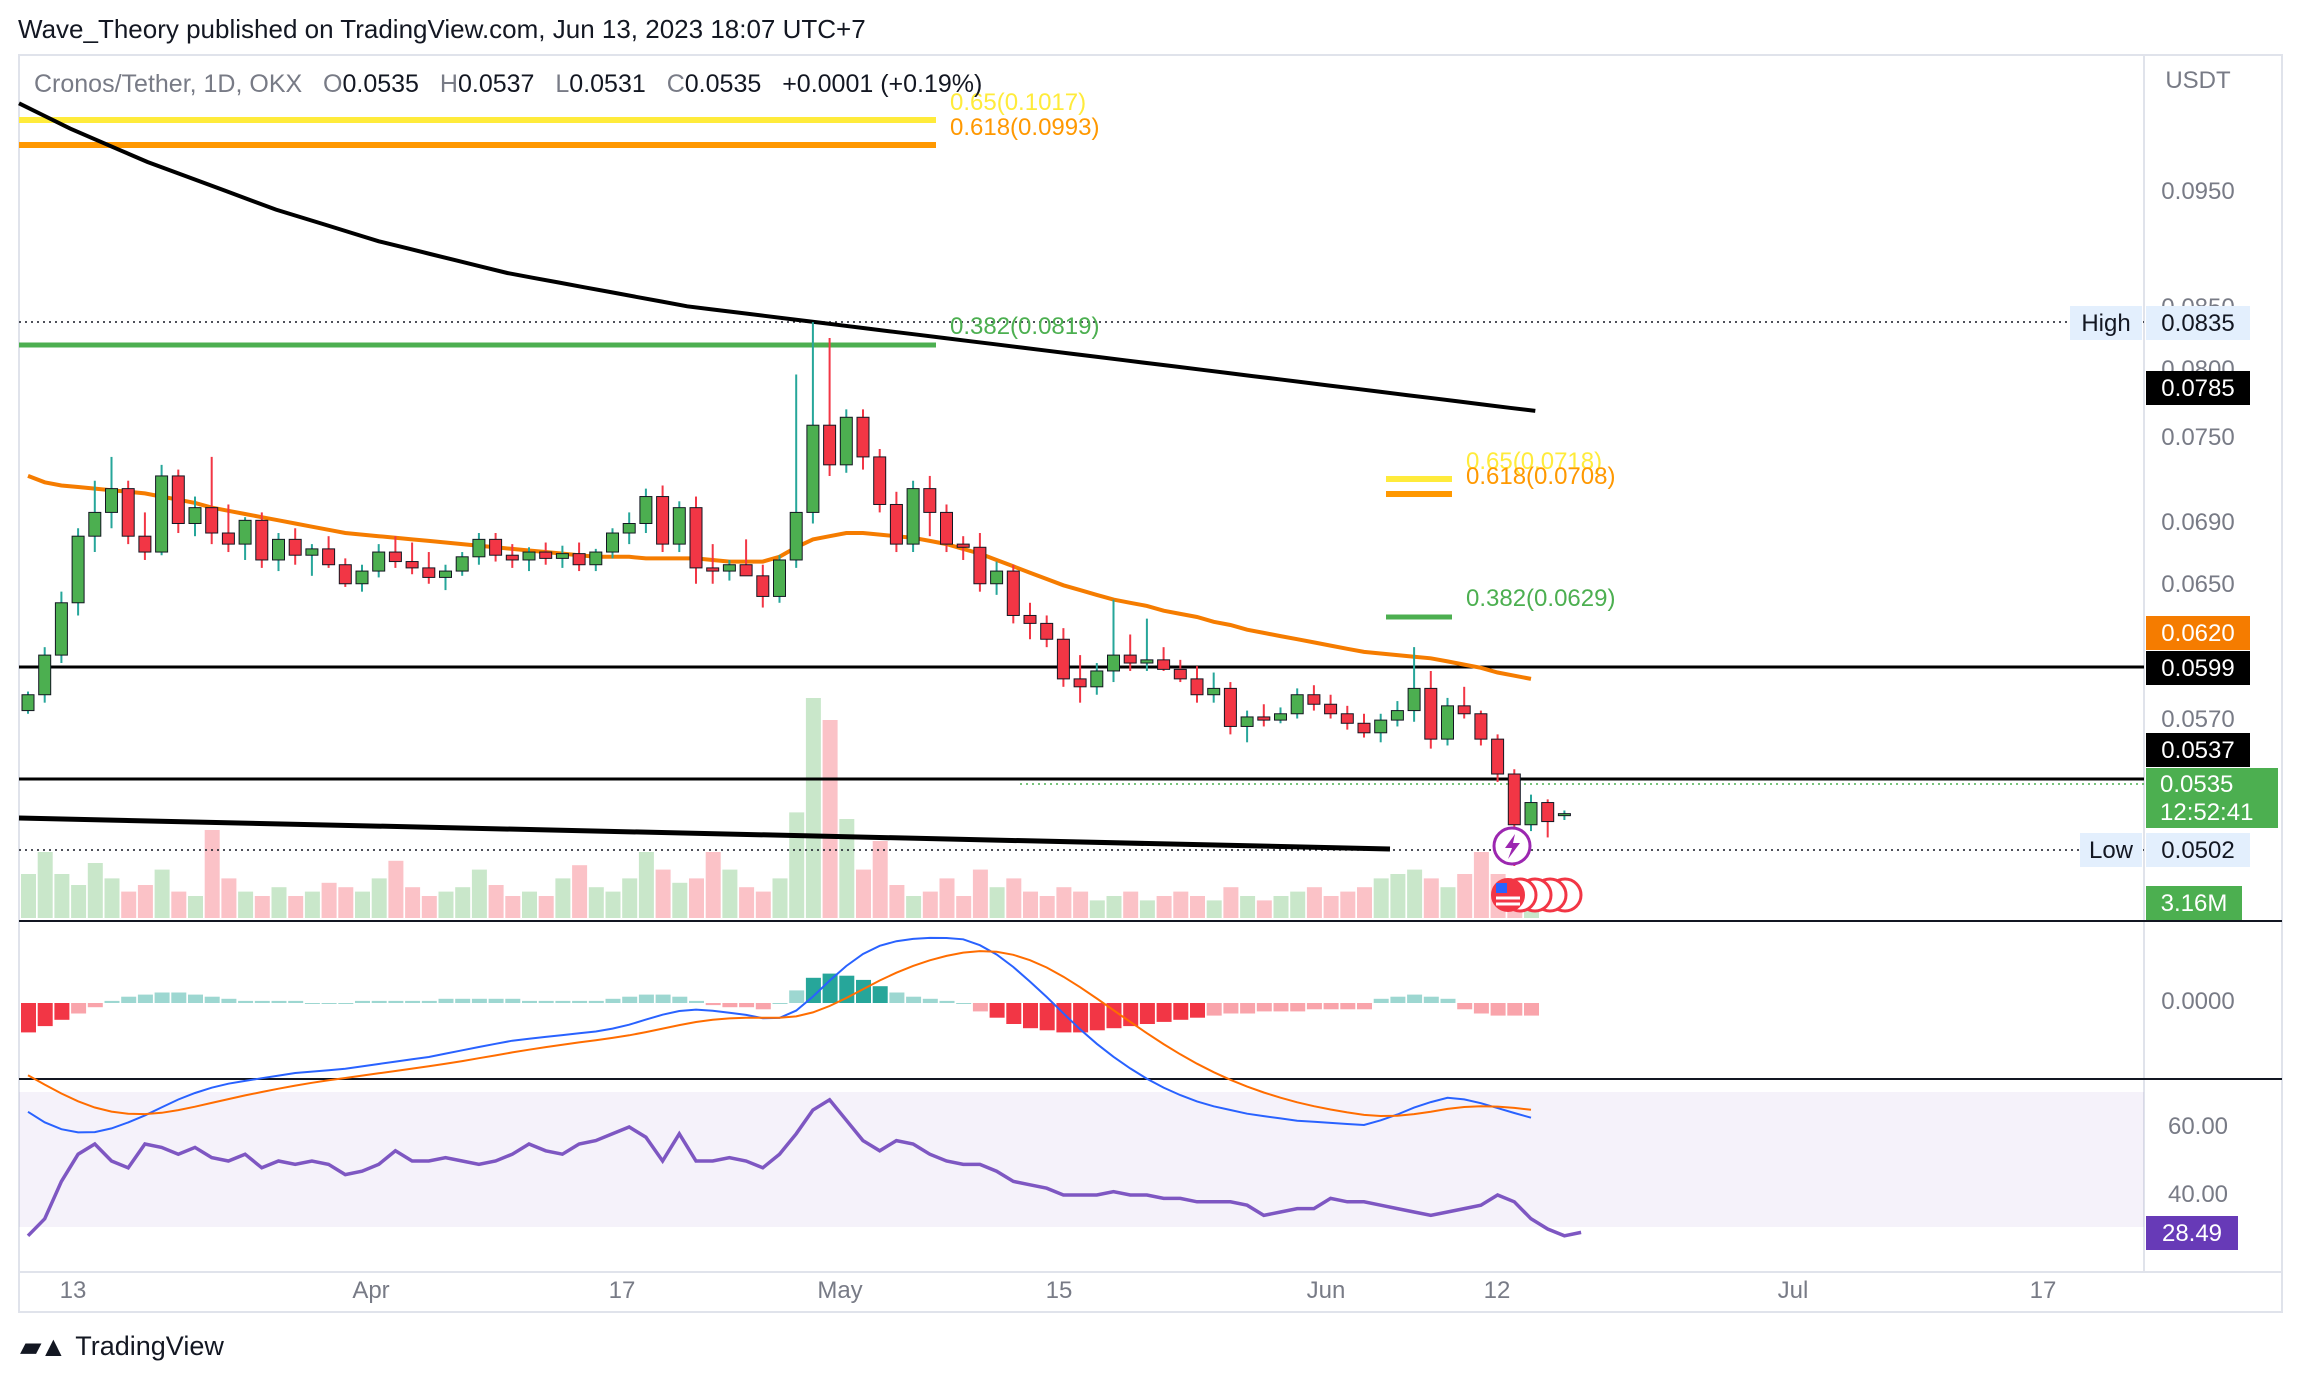 The width and height of the screenshot is (2302, 1378). Describe the element at coordinates (168, 84) in the screenshot. I see `symbol-name: Cronos/Tether, 1D, OKX` at that location.